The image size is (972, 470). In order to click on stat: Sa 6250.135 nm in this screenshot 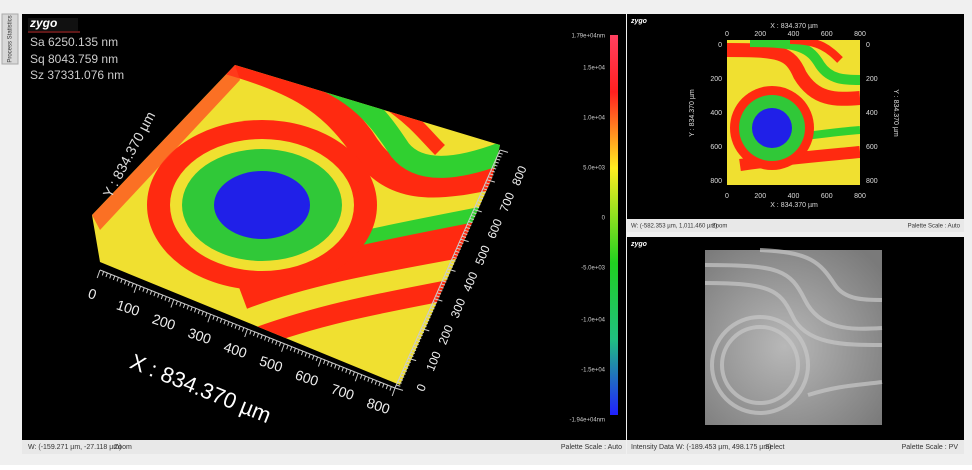, I will do `click(74, 42)`.